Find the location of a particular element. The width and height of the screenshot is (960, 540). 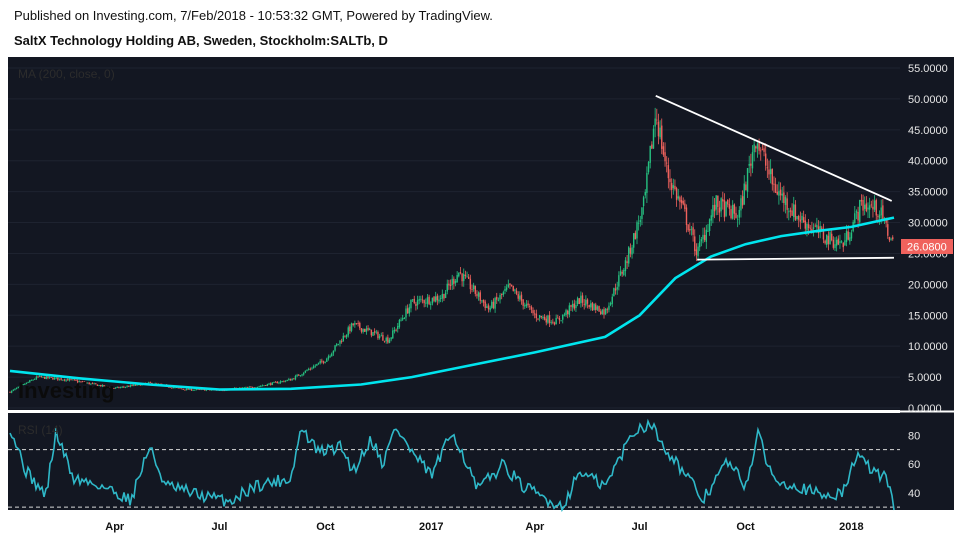

price-tick-label: 55.0000 is located at coordinates (928, 69).